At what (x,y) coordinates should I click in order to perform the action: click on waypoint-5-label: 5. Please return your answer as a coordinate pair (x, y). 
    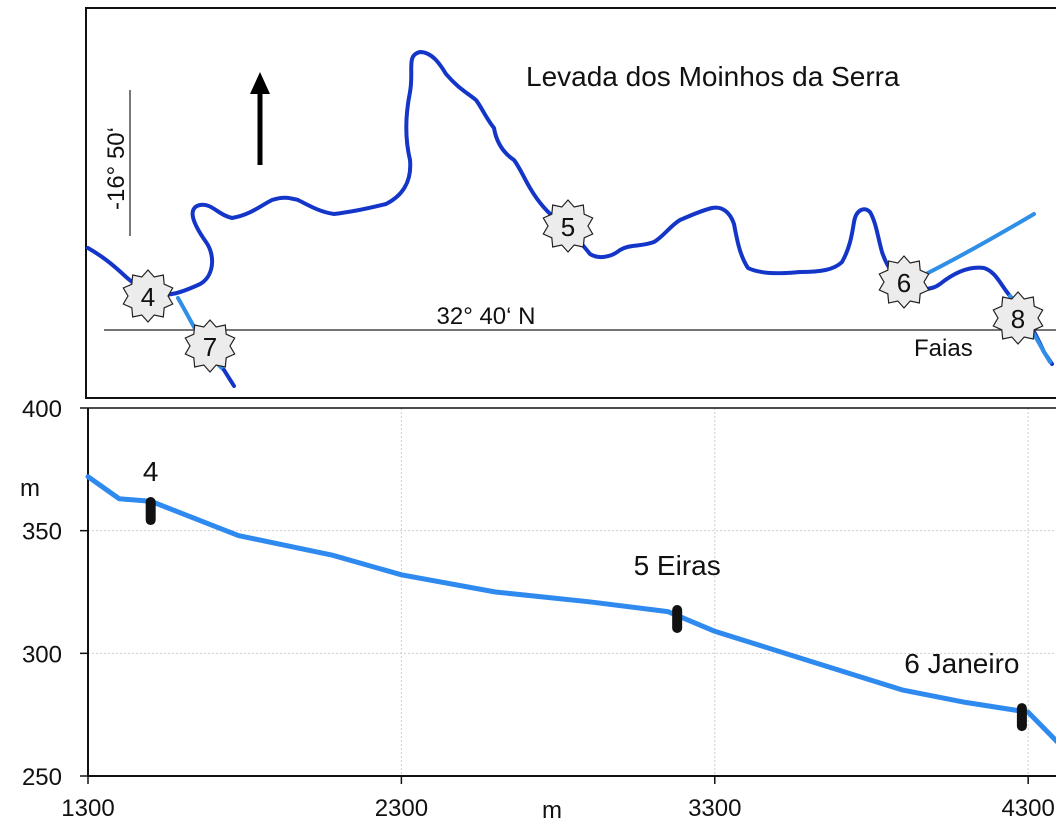
    Looking at the image, I should click on (568, 227).